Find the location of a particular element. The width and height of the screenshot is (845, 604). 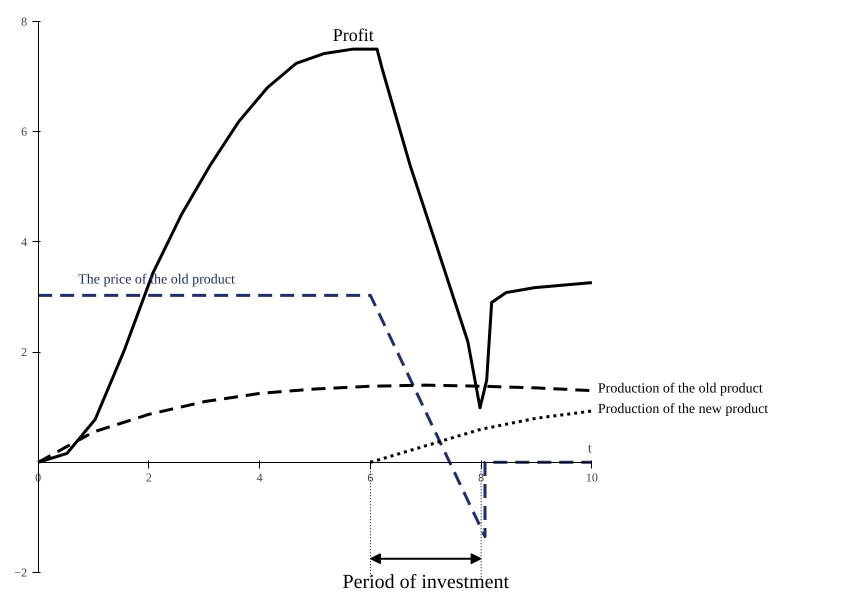

x-tick-label: 4 is located at coordinates (259, 477).